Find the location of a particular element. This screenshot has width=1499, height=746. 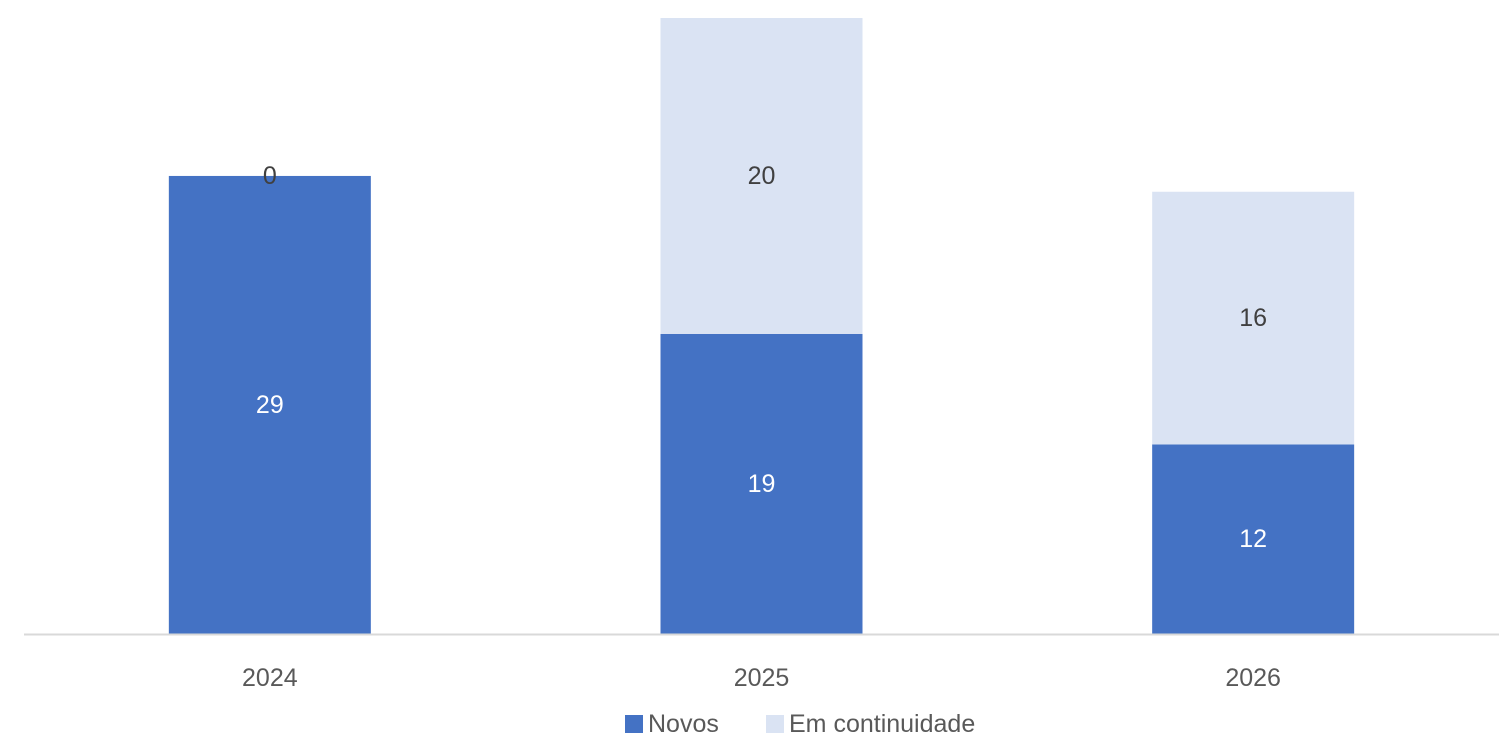

x-tick-label-2026: 2026 is located at coordinates (1253, 678).